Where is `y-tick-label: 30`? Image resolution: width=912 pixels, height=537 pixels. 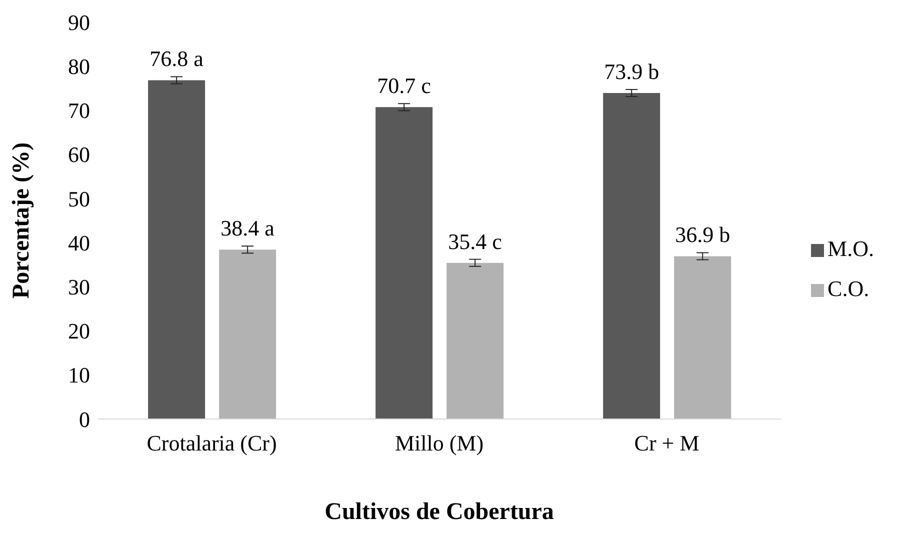
y-tick-label: 30 is located at coordinates (79, 287).